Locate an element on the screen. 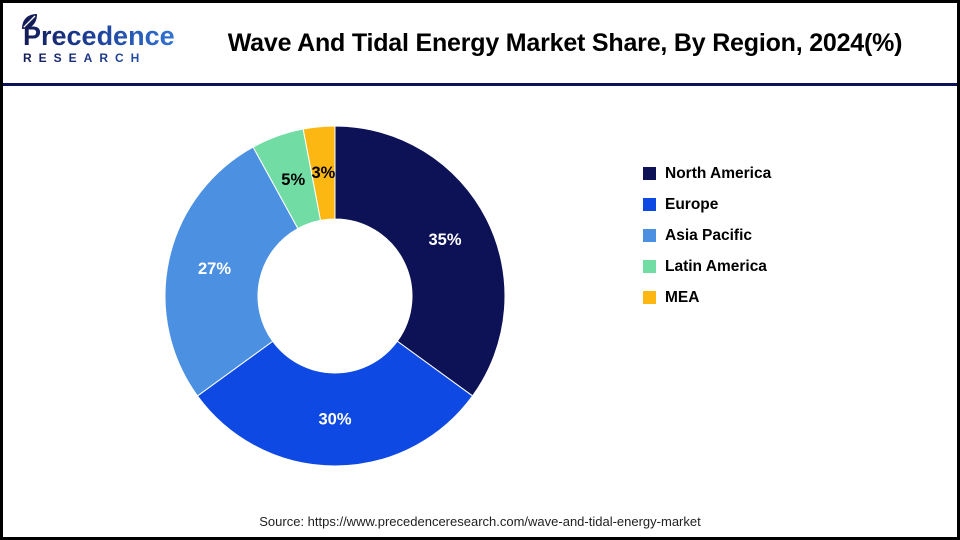 Image resolution: width=960 pixels, height=540 pixels. legend-item-latin-america: Latin America is located at coordinates (707, 266).